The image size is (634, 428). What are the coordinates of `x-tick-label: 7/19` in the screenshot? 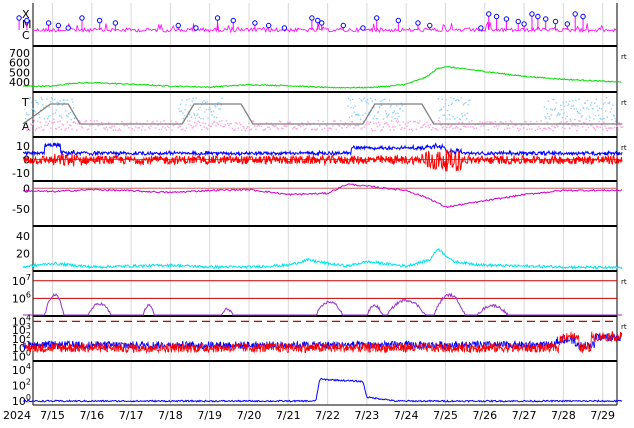 It's located at (209, 415).